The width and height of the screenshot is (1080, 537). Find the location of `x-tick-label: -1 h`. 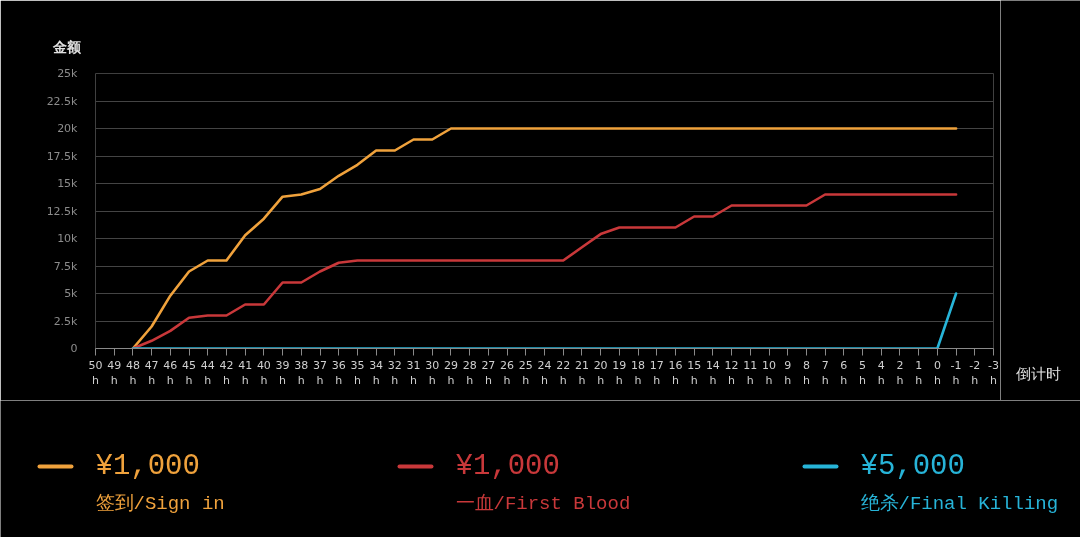

x-tick-label: -1 h is located at coordinates (956, 373).